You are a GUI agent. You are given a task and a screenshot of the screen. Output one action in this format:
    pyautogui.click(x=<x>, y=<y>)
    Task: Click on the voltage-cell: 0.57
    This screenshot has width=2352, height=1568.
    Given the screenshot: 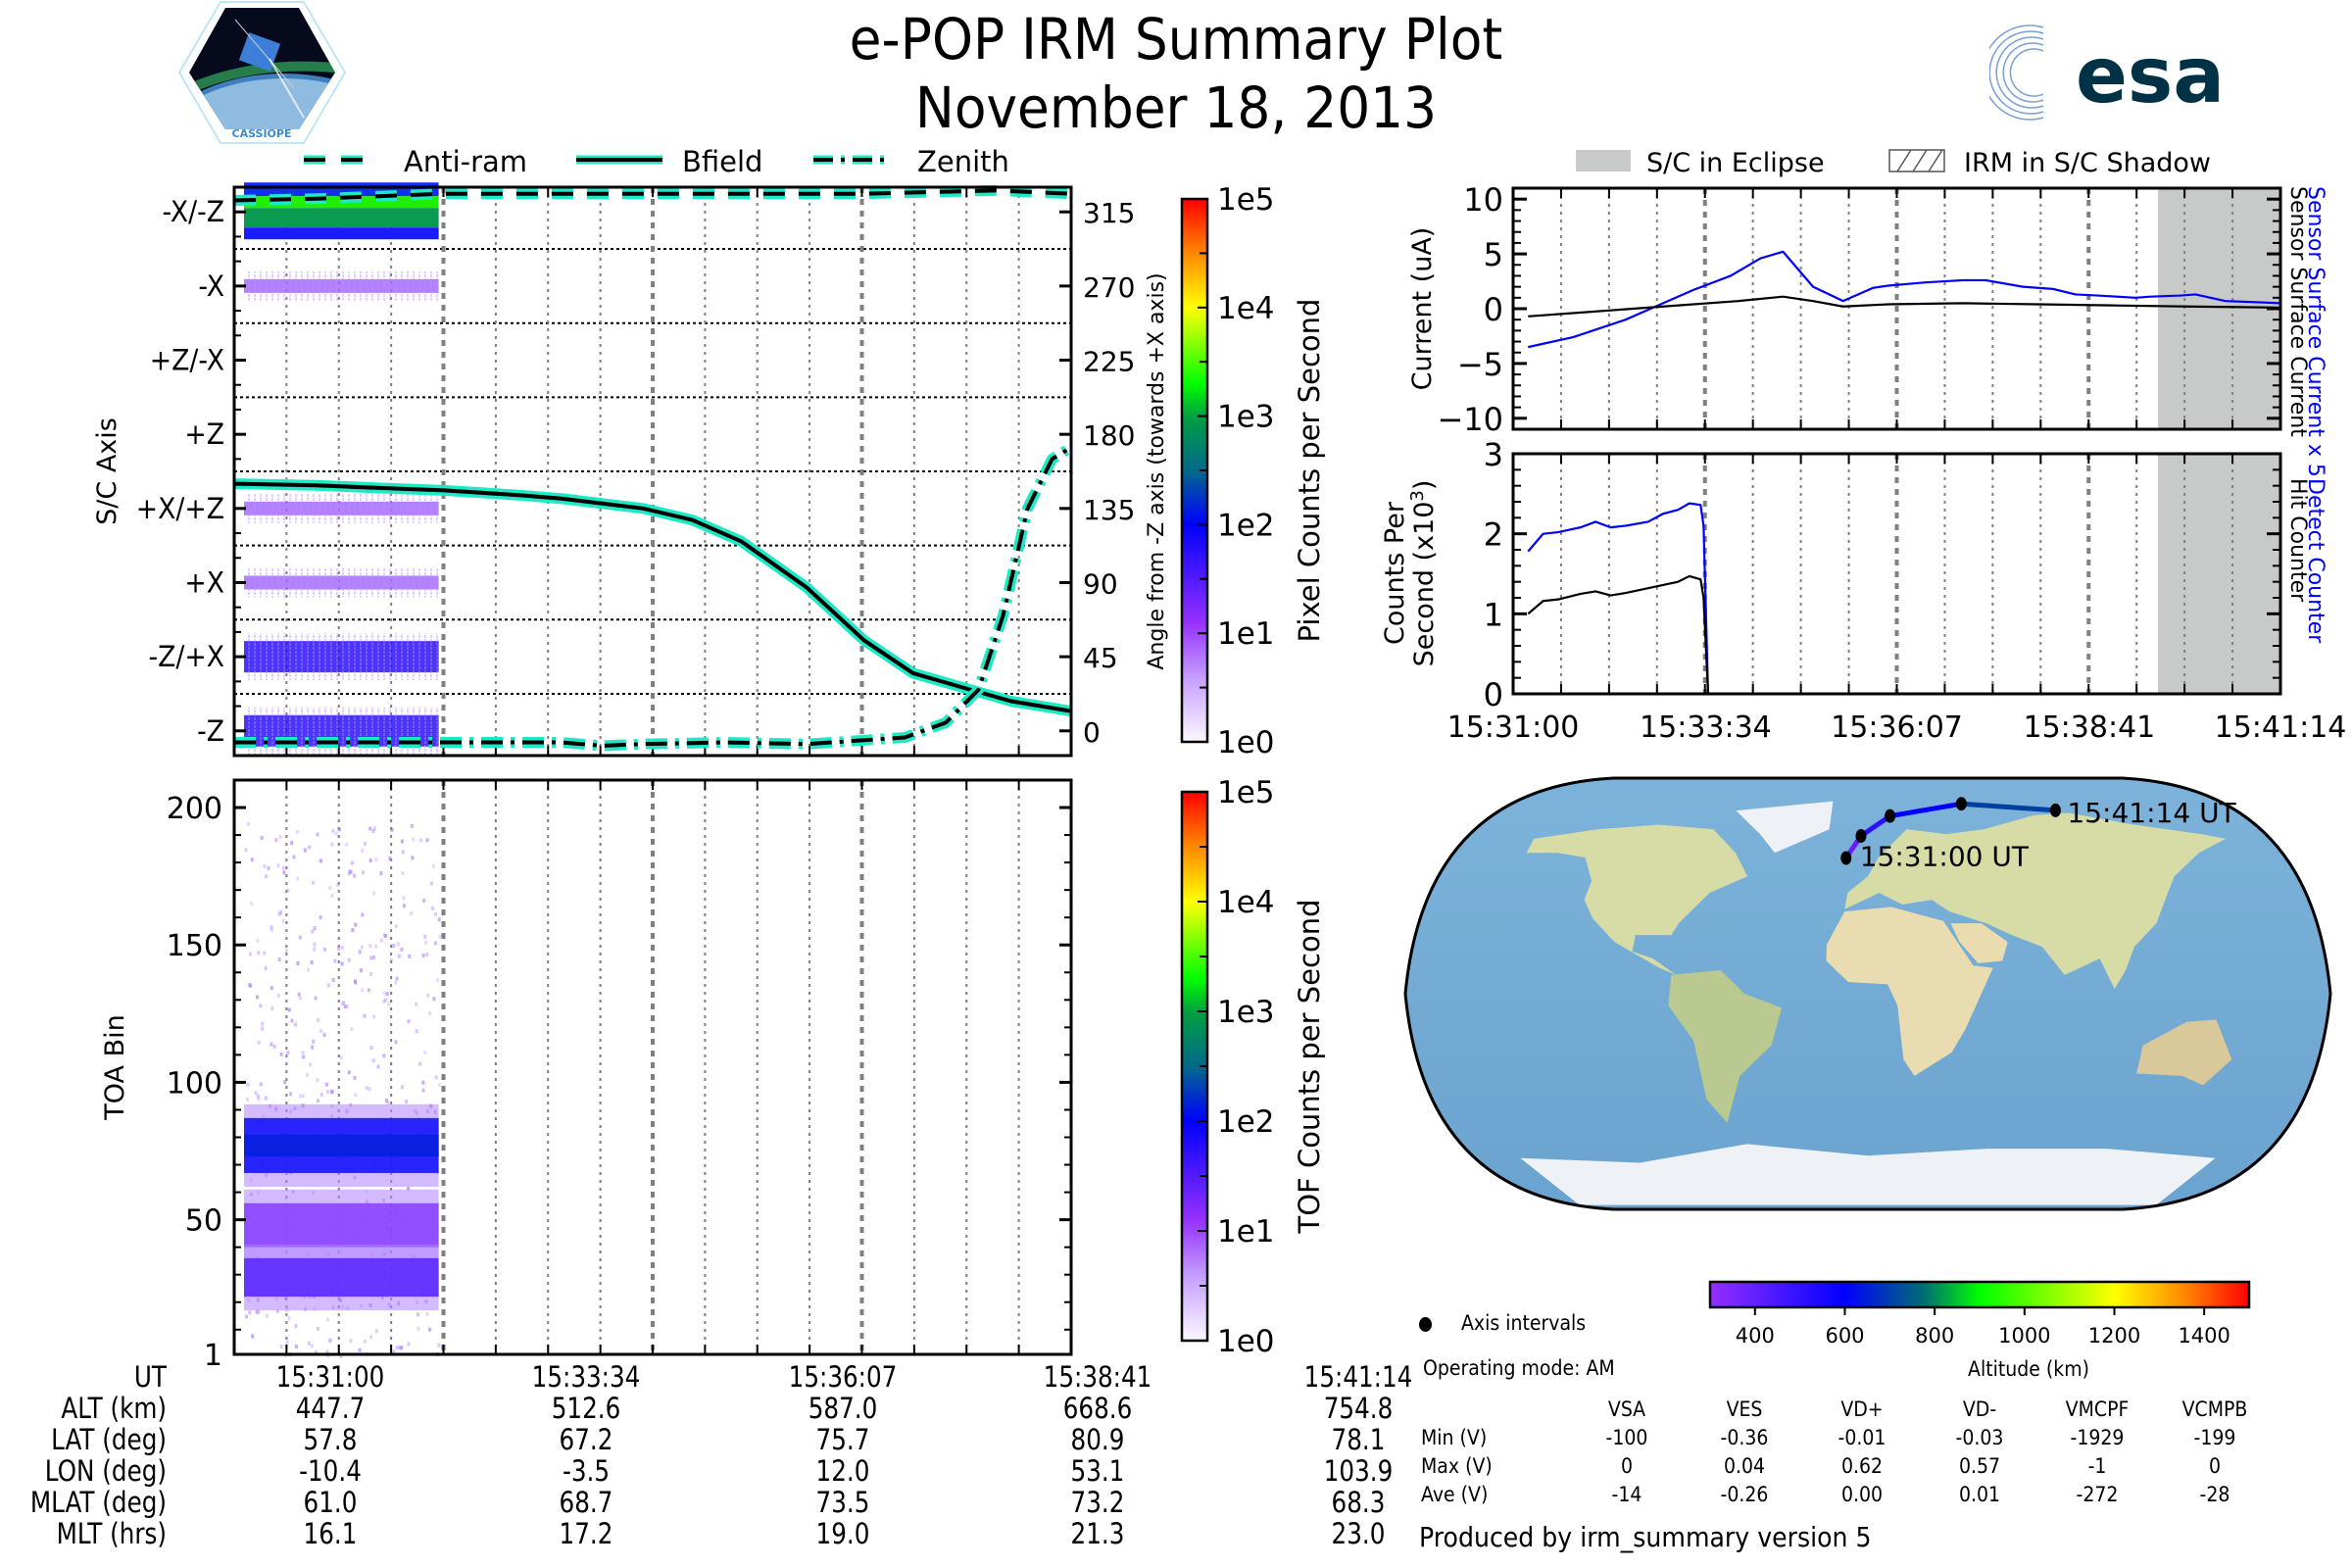 What is the action you would take?
    pyautogui.click(x=1979, y=1466)
    